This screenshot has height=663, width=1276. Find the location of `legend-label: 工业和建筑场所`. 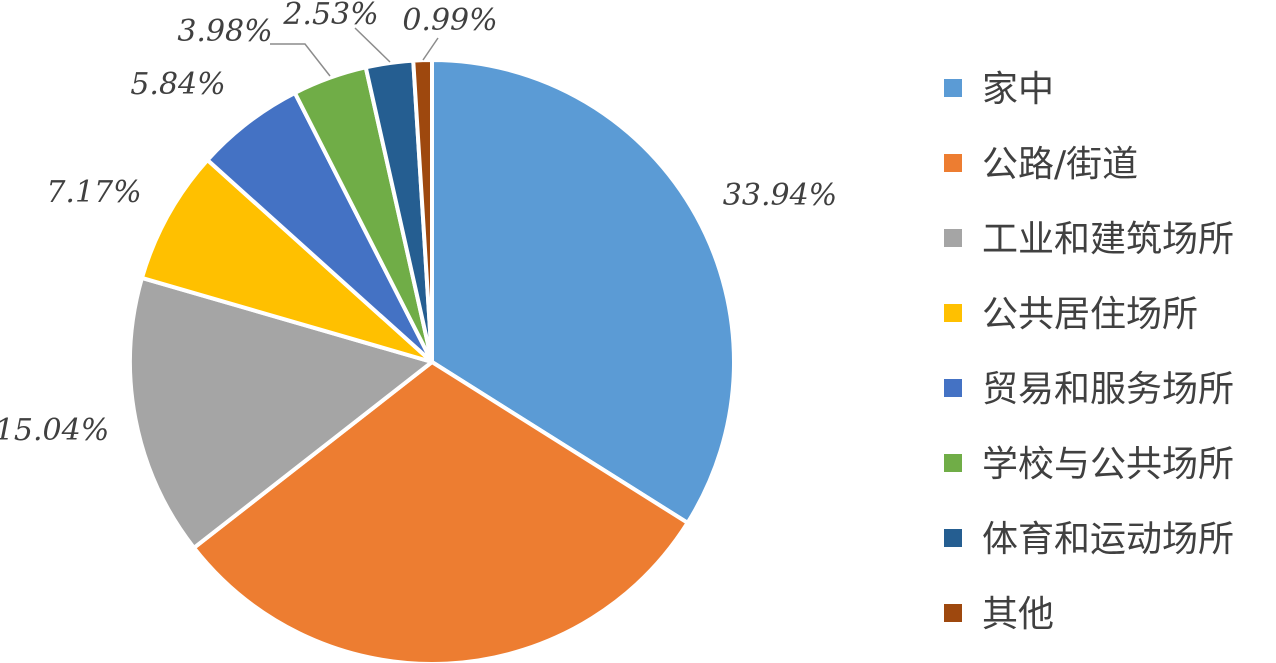

legend-label: 工业和建筑场所 is located at coordinates (1108, 239).